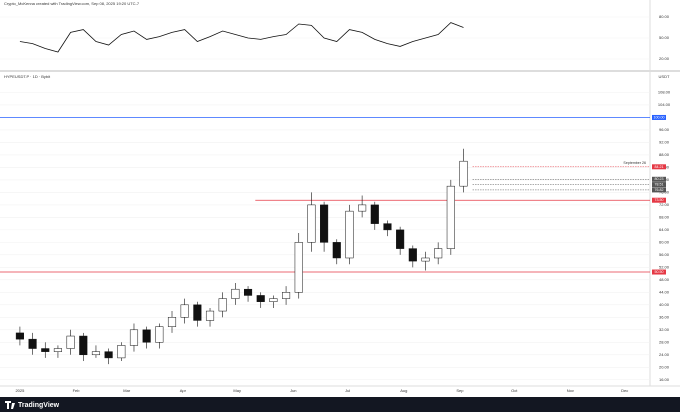  I want to click on y-tick-label: 24.00, so click(664, 354).